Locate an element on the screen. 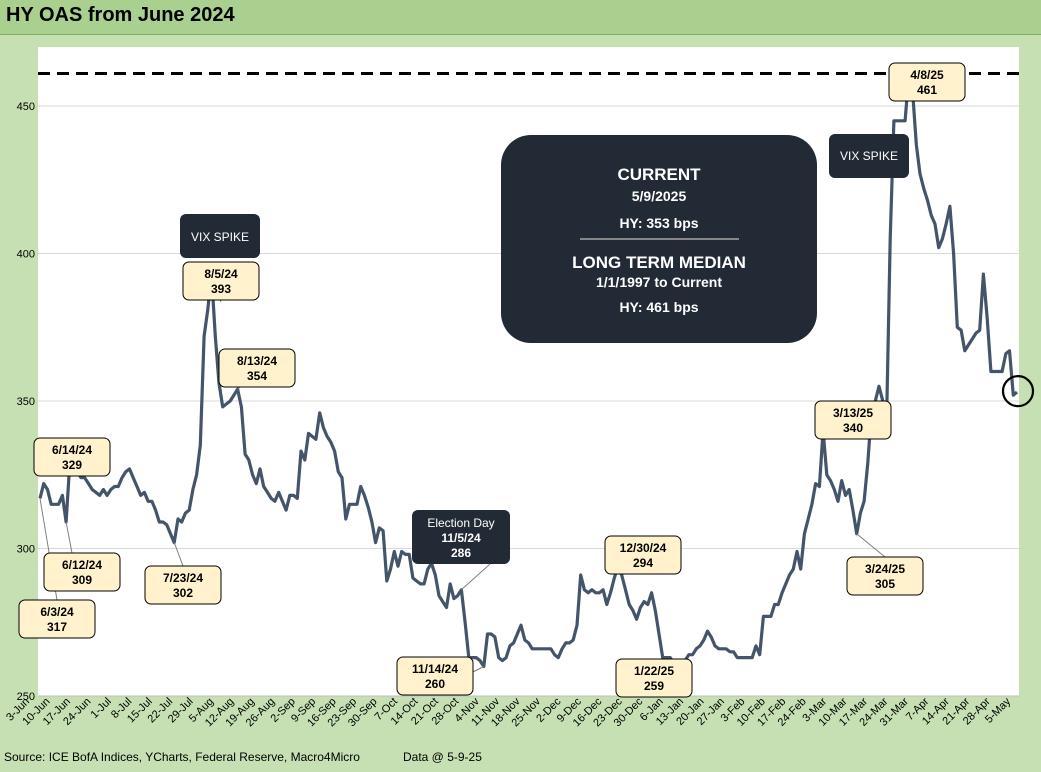  callout-date: 3/24/25 is located at coordinates (885, 569).